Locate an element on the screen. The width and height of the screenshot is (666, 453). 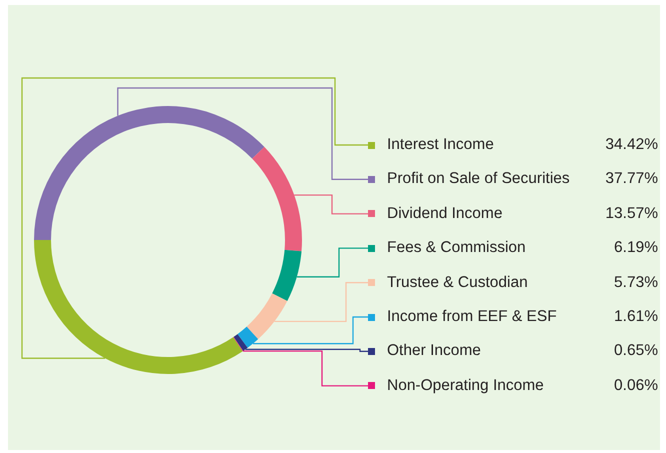
legend-label: Trustee & Custodian is located at coordinates (458, 283).